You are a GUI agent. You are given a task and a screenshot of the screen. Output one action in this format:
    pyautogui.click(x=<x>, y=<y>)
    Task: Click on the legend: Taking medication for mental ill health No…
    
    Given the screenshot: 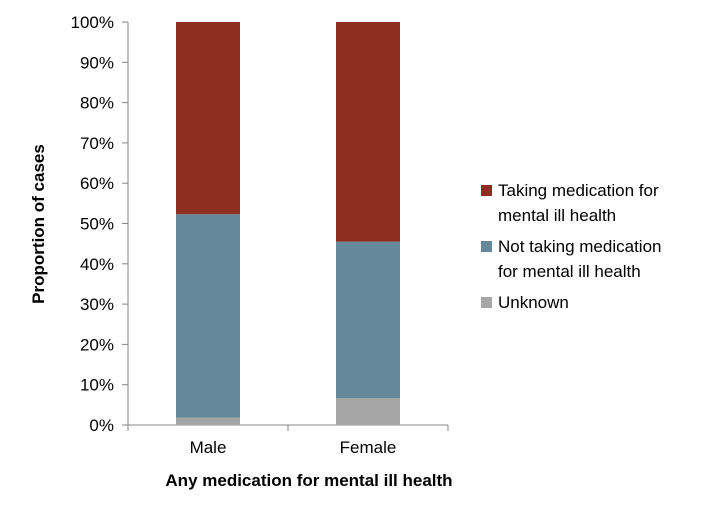 What is the action you would take?
    pyautogui.click(x=571, y=246)
    